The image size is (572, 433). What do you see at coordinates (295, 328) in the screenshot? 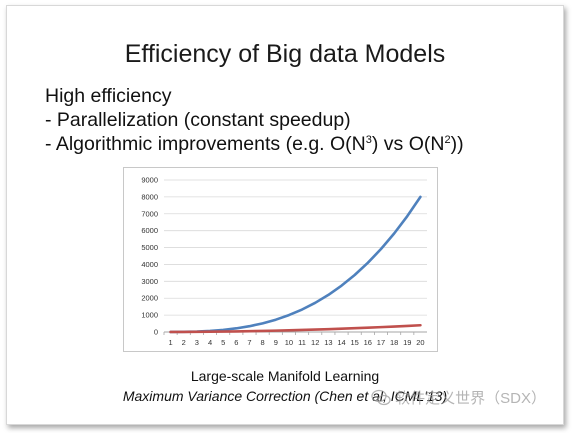
I see `series-line-square` at bounding box center [295, 328].